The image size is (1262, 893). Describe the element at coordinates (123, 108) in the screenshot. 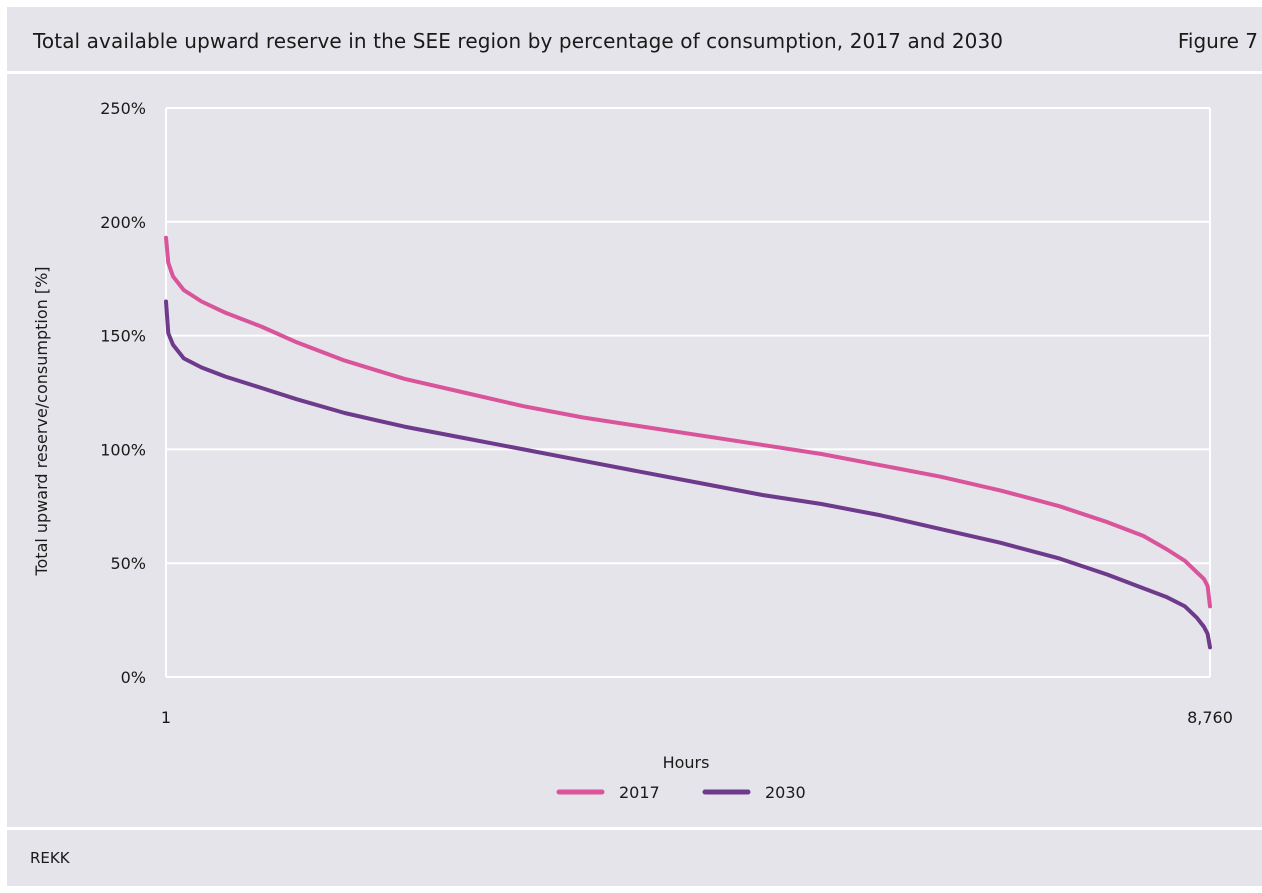

I see `y-tick-label: 250%` at that location.